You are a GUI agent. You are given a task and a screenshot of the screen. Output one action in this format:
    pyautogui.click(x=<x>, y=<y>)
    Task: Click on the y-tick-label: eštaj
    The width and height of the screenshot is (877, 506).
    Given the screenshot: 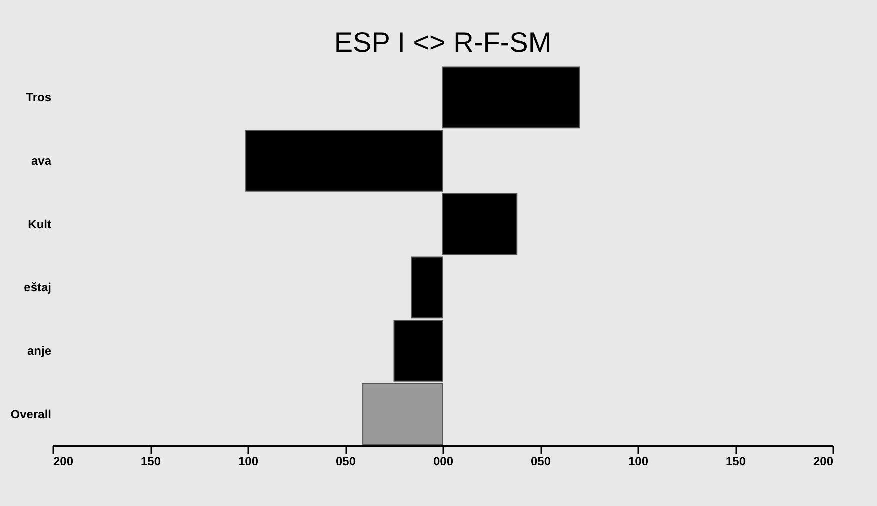 What is the action you would take?
    pyautogui.click(x=38, y=287)
    